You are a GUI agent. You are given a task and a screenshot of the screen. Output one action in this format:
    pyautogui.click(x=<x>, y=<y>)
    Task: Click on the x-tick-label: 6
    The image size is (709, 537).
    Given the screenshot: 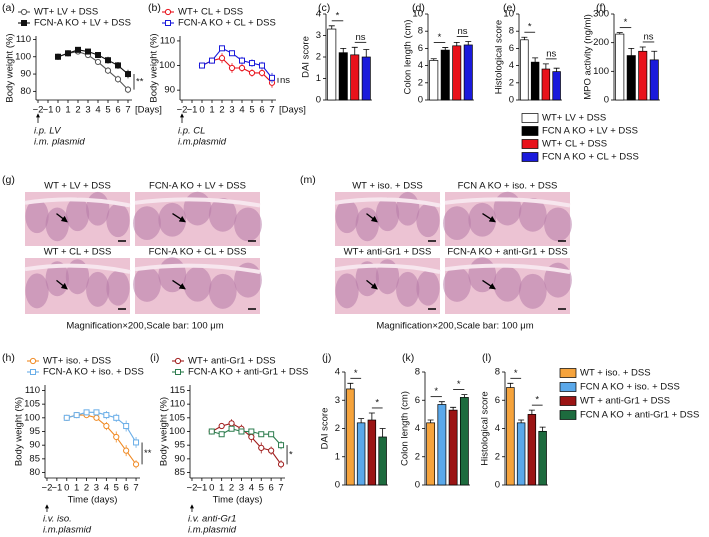 What is the action you would take?
    pyautogui.click(x=117, y=110)
    